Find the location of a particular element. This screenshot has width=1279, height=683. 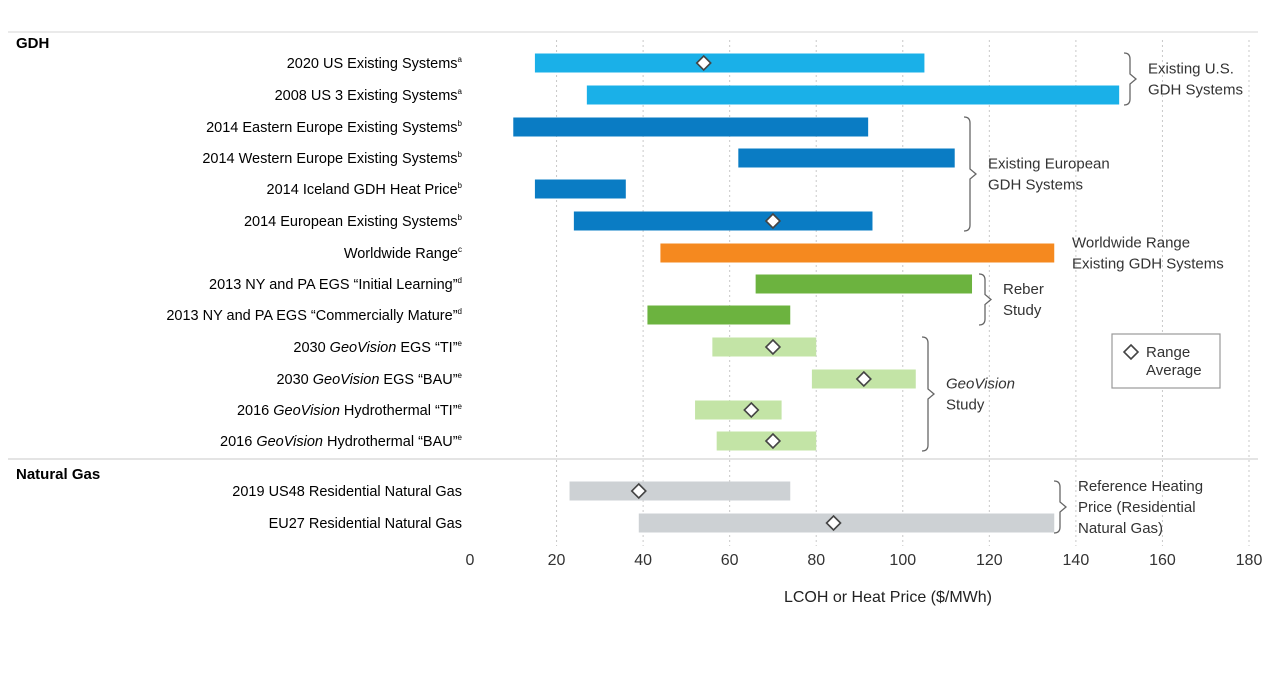

section-title-ng: Natural Gas is located at coordinates (58, 474).